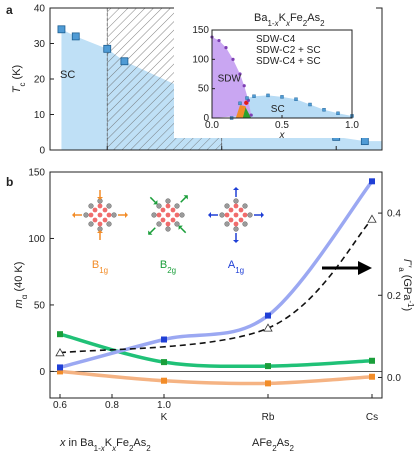 Image resolution: width=415 pixels, height=456 pixels. Describe the element at coordinates (40, 80) in the screenshot. I see `a-ytick-label-2: 20` at that location.